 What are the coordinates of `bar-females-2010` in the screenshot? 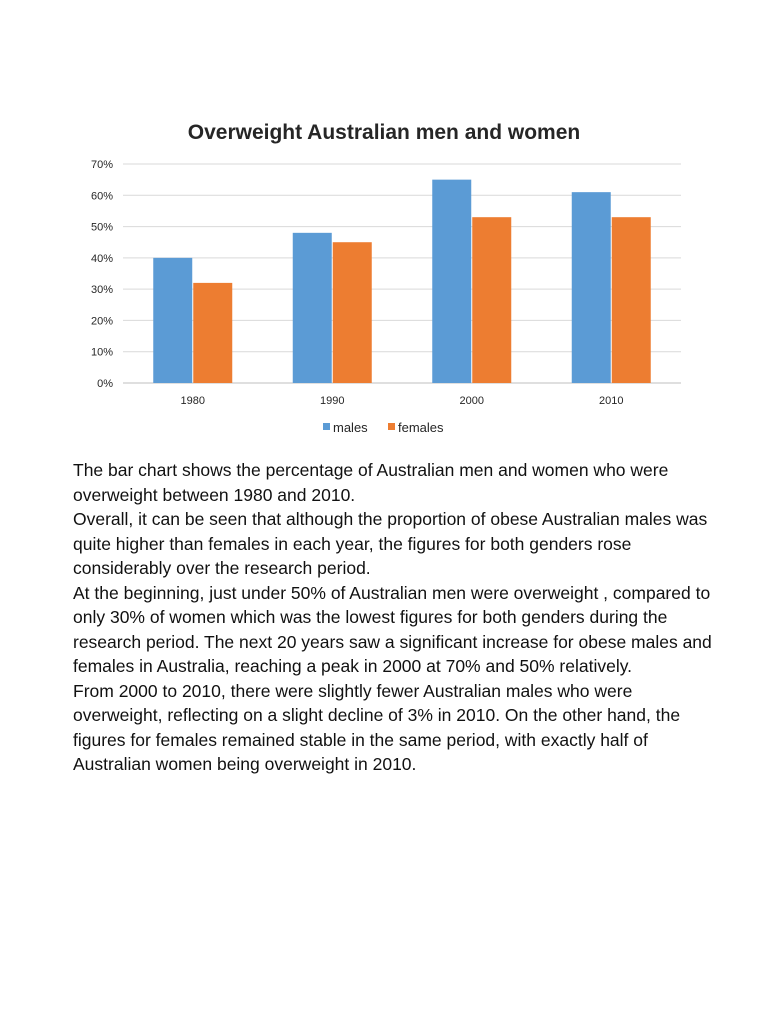 It's located at (631, 300).